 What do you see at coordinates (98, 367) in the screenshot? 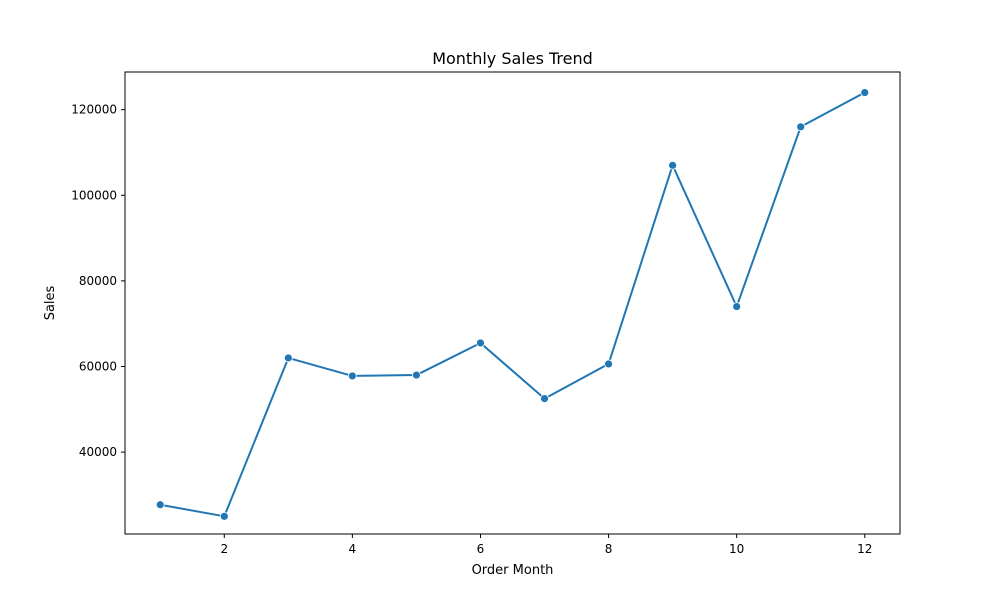
I see `y-tick-label: 60000` at bounding box center [98, 367].